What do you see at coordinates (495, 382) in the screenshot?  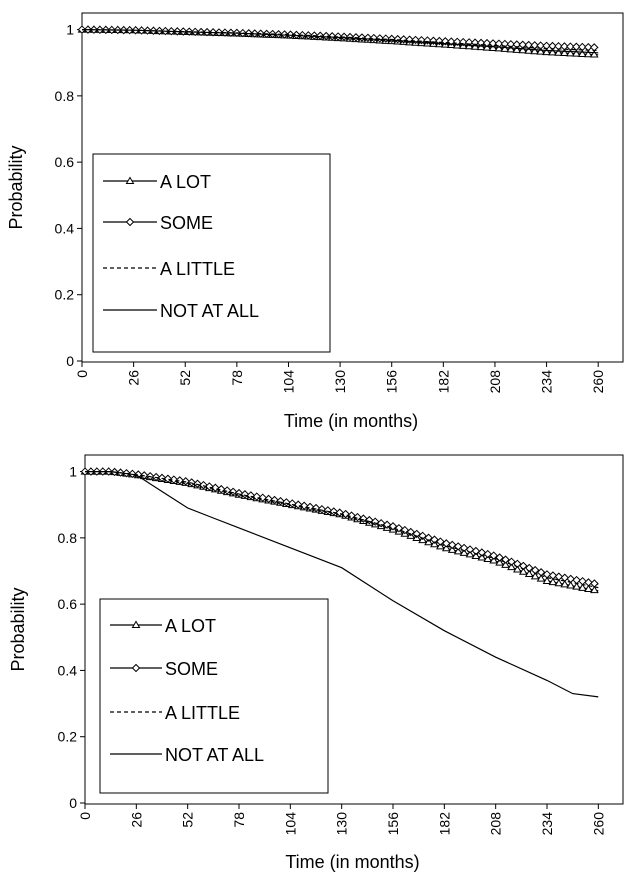 I see `x-tick-label: 208` at bounding box center [495, 382].